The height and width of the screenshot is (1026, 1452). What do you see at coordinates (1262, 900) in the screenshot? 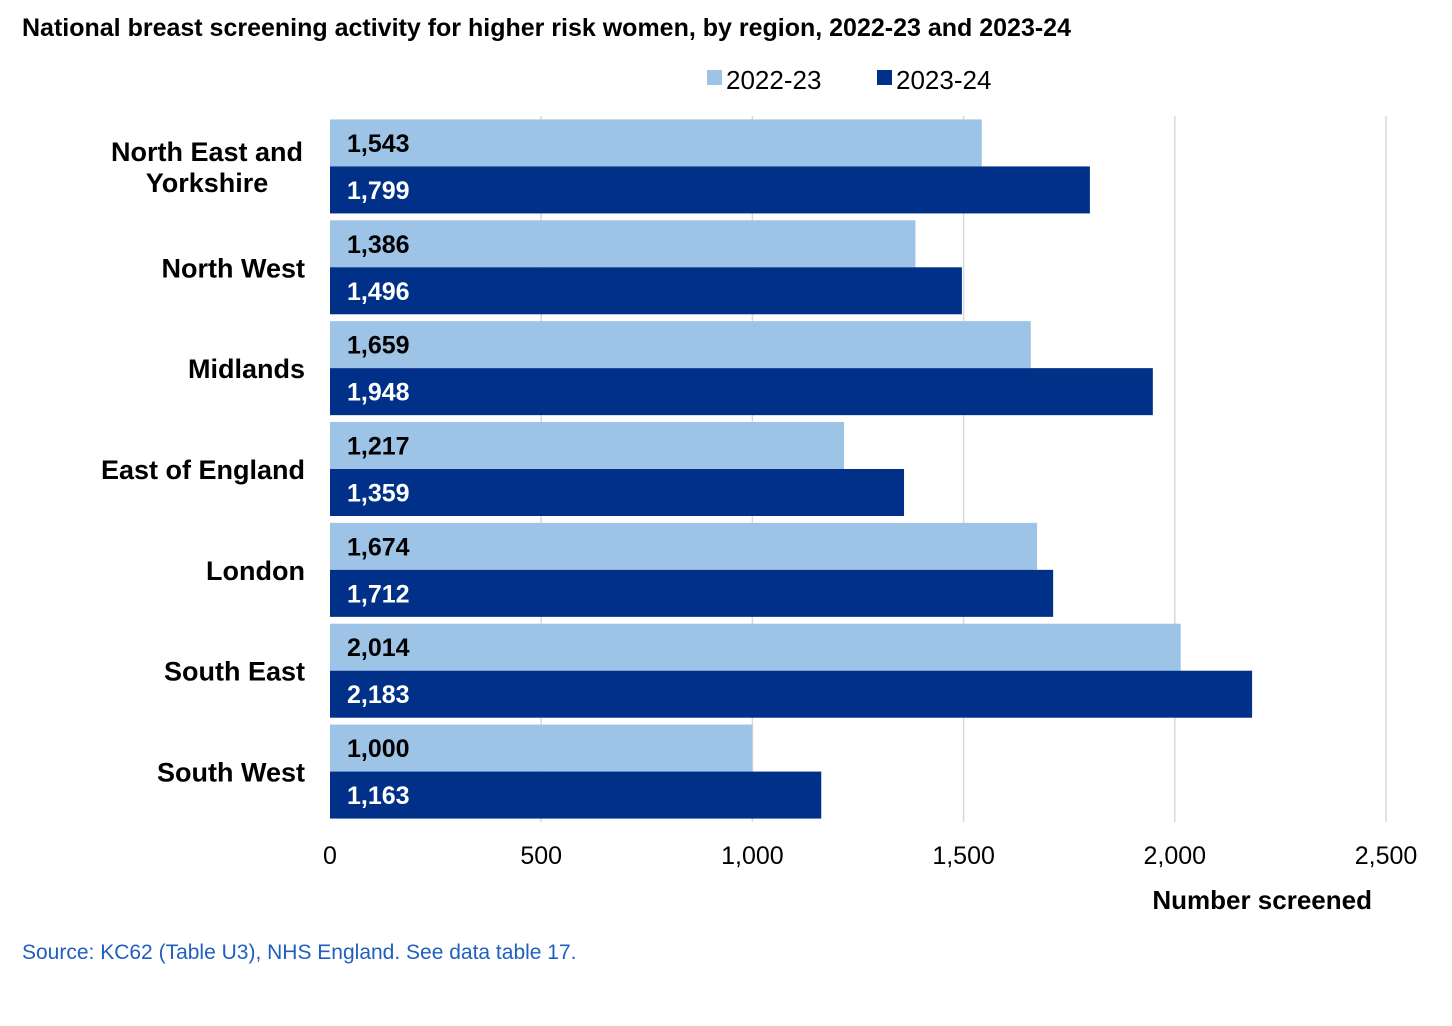
I see `x-axis-title: Number screened` at bounding box center [1262, 900].